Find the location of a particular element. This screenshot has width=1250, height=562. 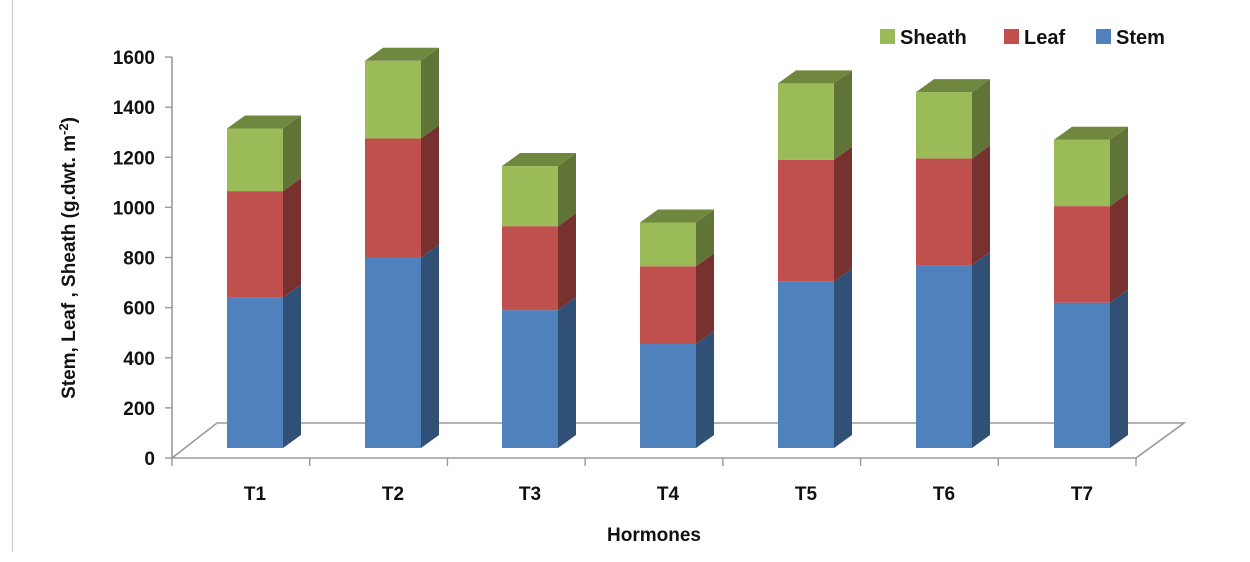

x-tick-label: T1 is located at coordinates (255, 494).